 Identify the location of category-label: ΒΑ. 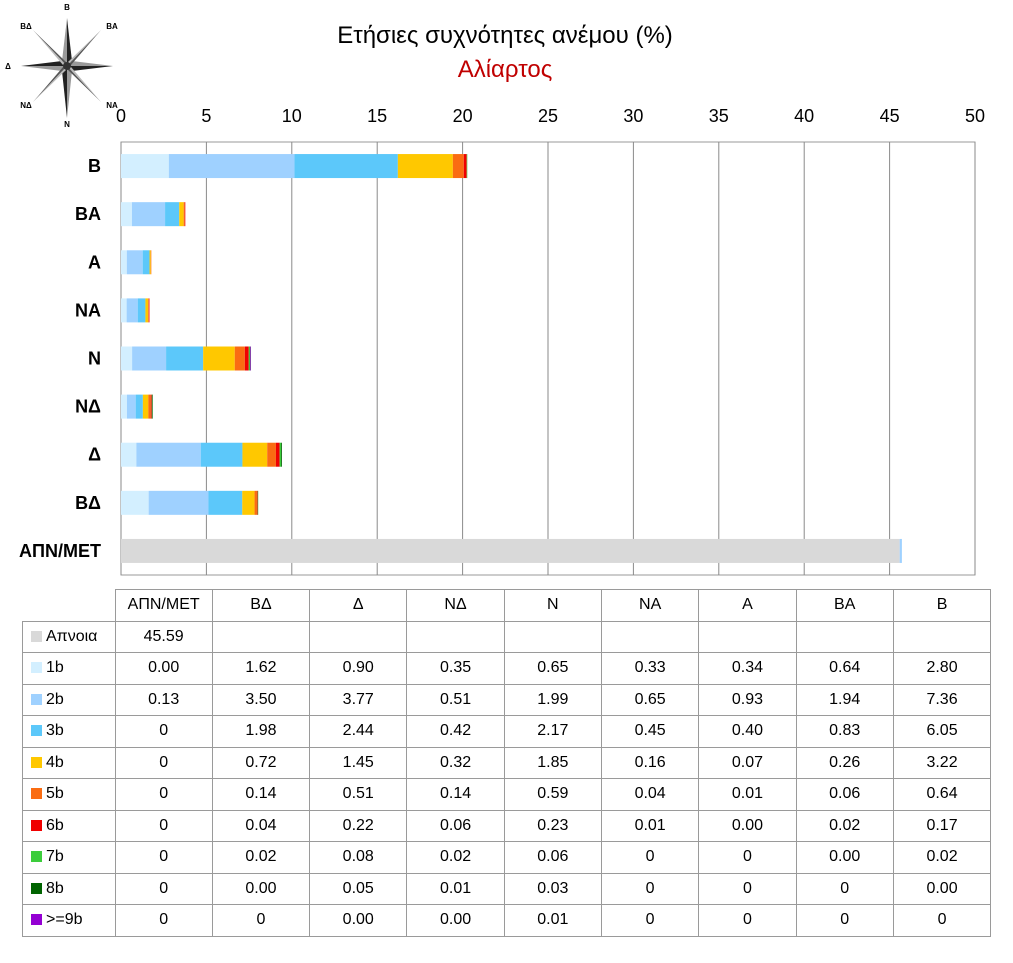
(88, 214).